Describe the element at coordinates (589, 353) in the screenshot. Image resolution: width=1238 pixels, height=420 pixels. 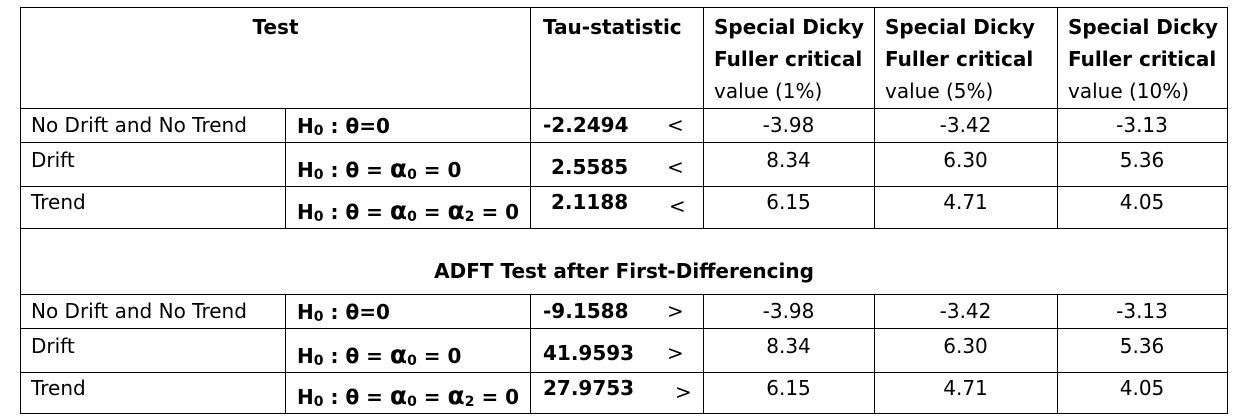
I see `tau-value: 41.9593` at that location.